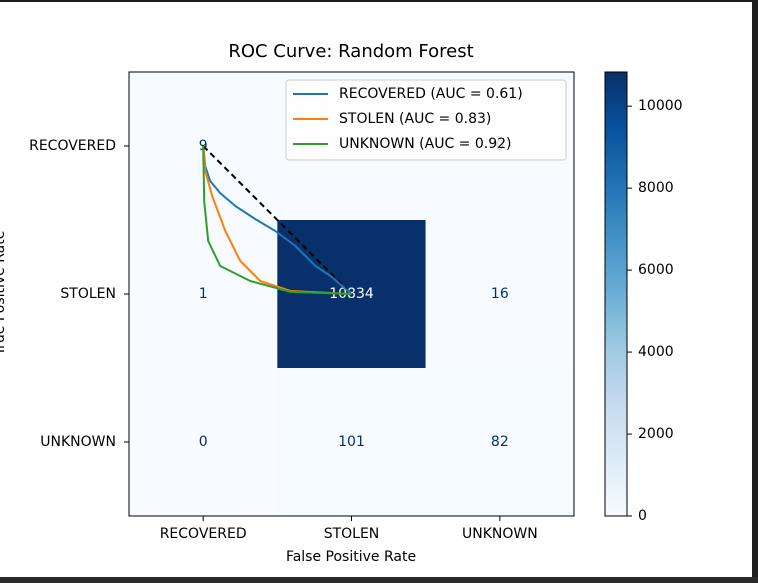 Image resolution: width=758 pixels, height=583 pixels. I want to click on x-tick-label: UNKNOWN, so click(500, 534).